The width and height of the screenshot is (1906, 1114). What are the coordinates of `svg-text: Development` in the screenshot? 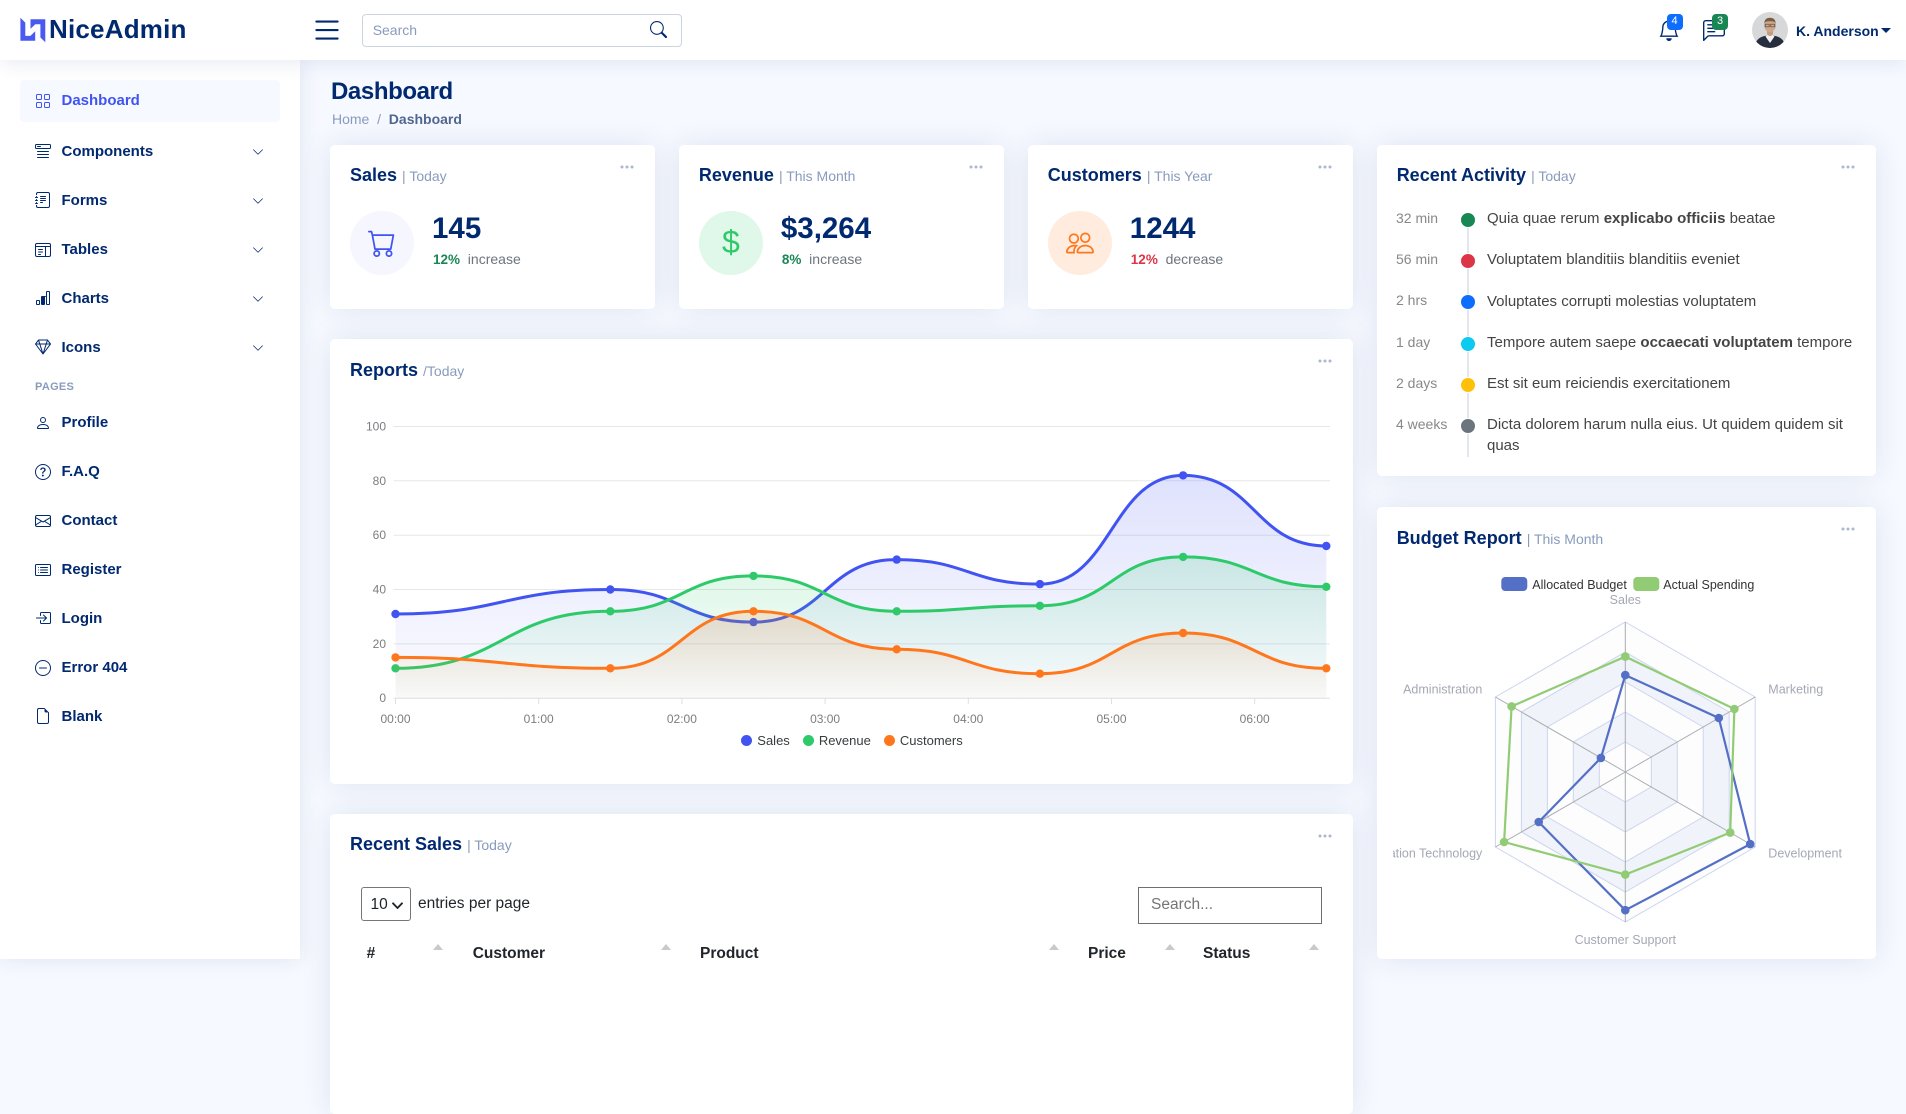 It's located at (1805, 854).